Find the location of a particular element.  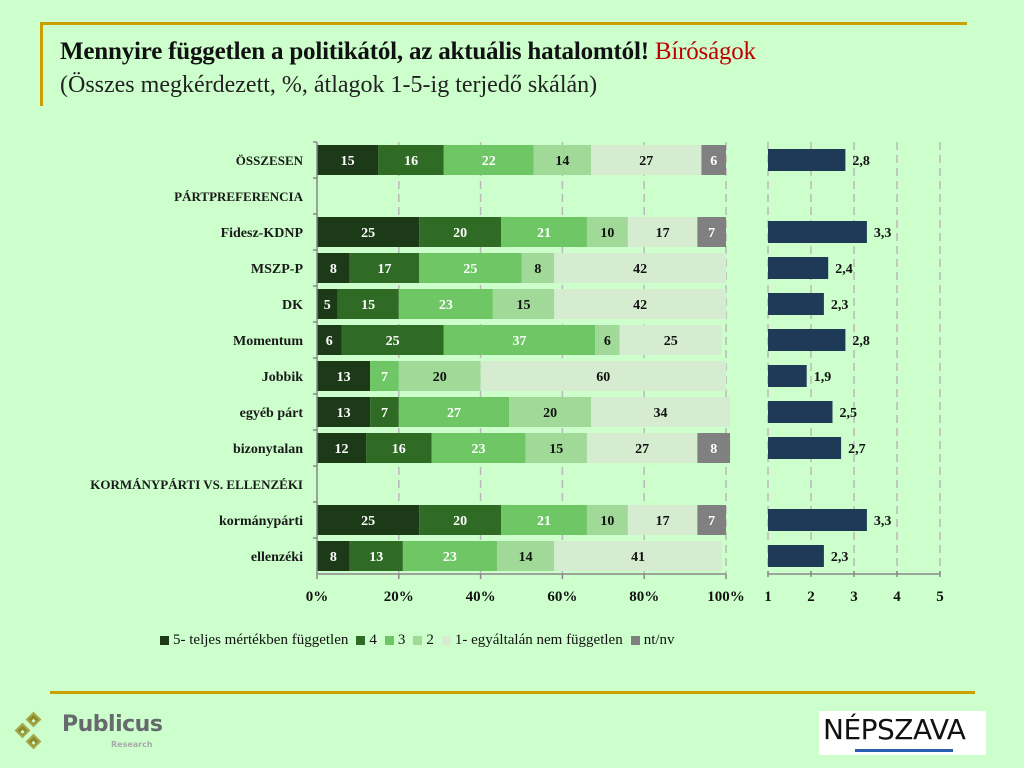

frame-bottom-line is located at coordinates (512, 692).